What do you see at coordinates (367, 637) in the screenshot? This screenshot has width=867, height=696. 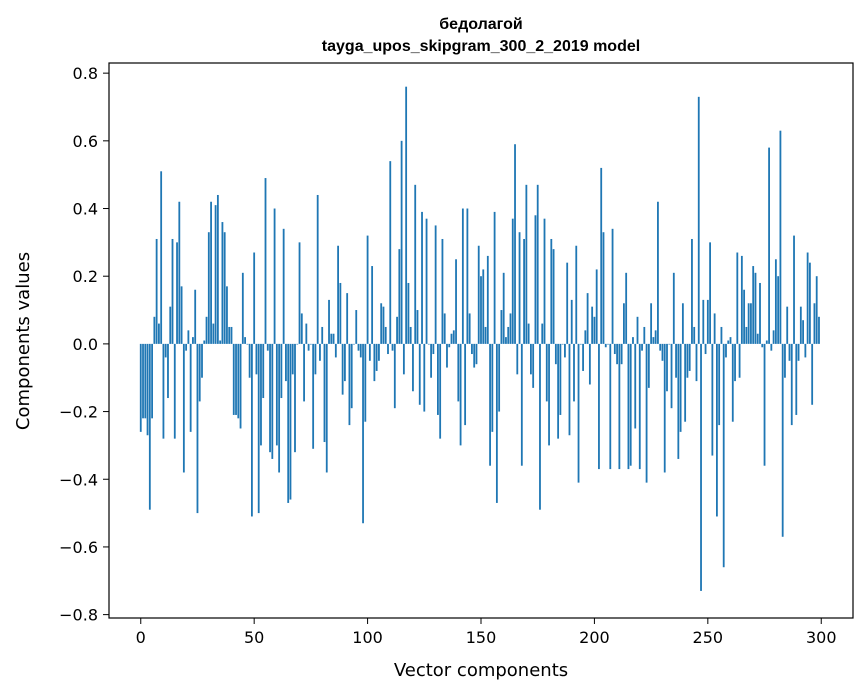 I see `x-tick-label: 100` at bounding box center [367, 637].